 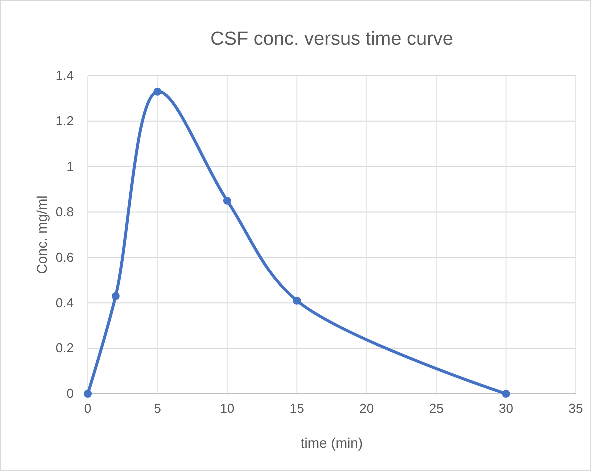 I want to click on y-tick-label: 1, so click(x=70, y=166).